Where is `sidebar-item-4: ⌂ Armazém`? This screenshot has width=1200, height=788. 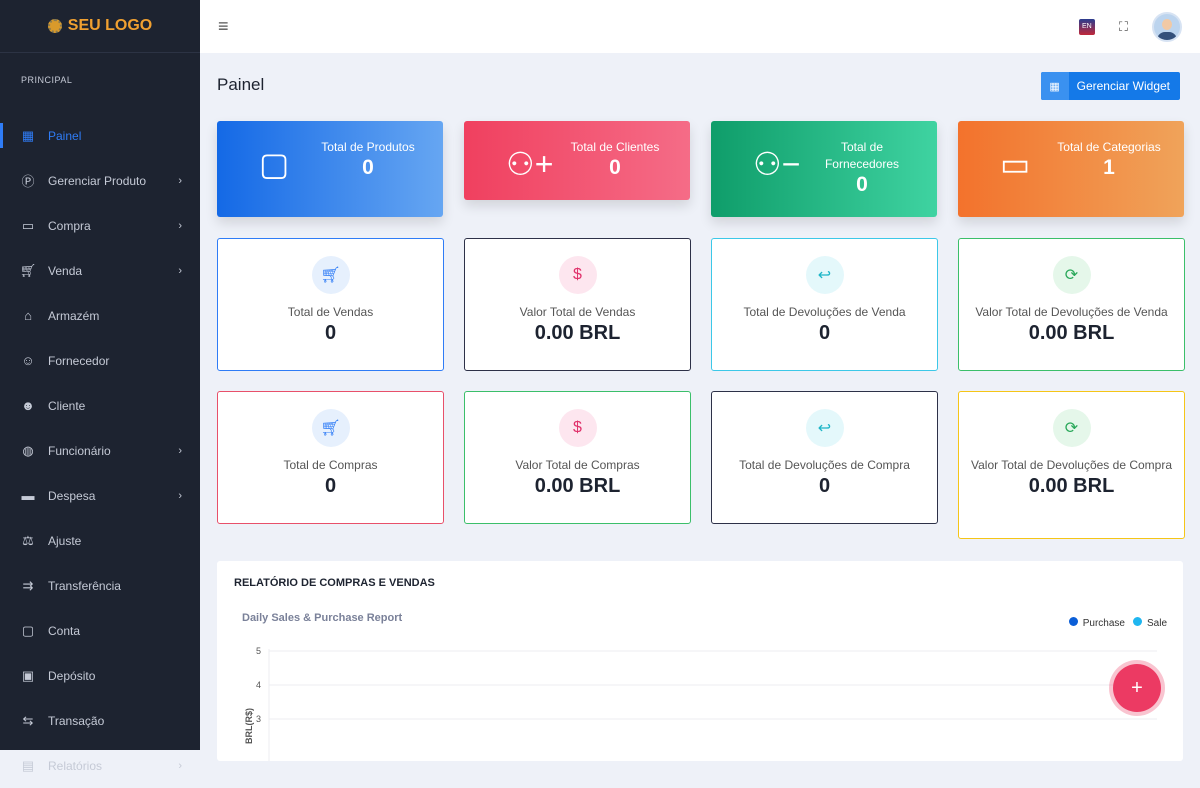
sidebar-item-4: ⌂ Armazém is located at coordinates (100, 315).